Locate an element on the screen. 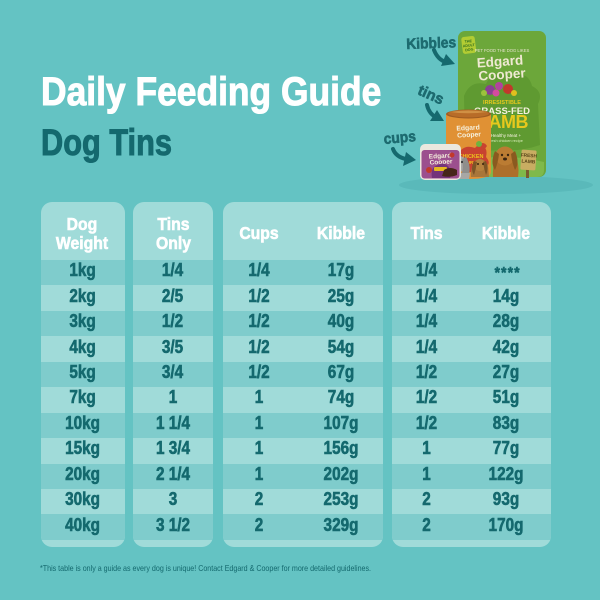 This screenshot has width=600, height=600. svg-text: GRASS-FED is located at coordinates (502, 111).